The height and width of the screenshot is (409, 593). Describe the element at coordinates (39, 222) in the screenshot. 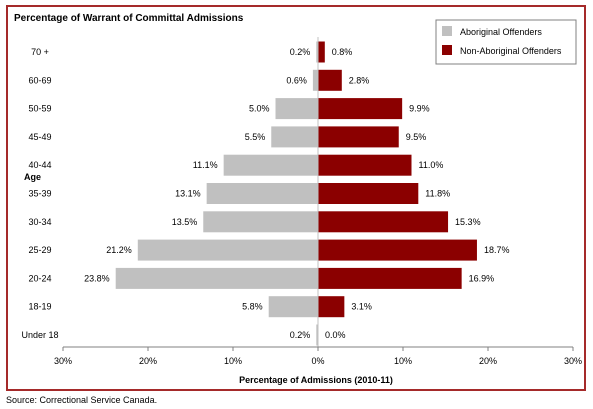

I see `category-label: 30-34` at that location.